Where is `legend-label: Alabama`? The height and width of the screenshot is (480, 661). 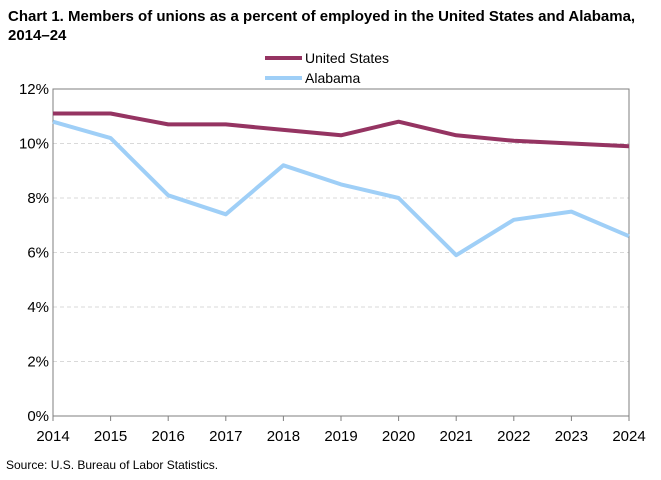 legend-label: Alabama is located at coordinates (332, 78).